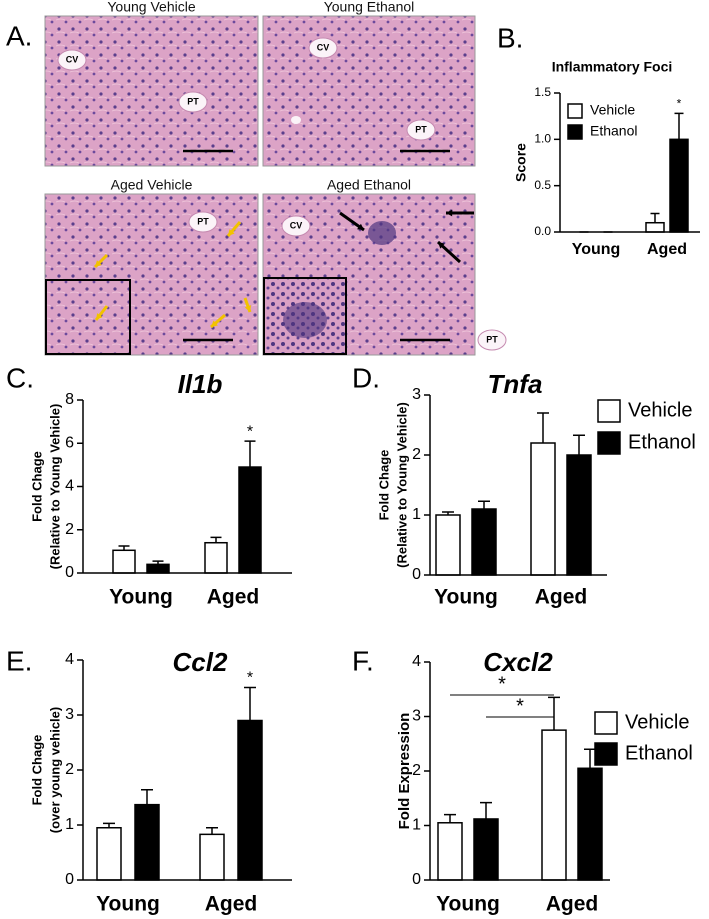 The height and width of the screenshot is (919, 709). What do you see at coordinates (416, 825) in the screenshot?
I see `y-tick-label: 1` at bounding box center [416, 825].